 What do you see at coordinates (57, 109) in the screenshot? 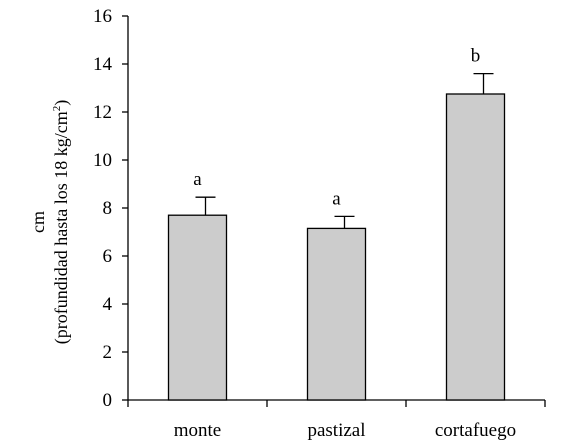
I see `y-axis-title-superscript: 2` at bounding box center [57, 109].